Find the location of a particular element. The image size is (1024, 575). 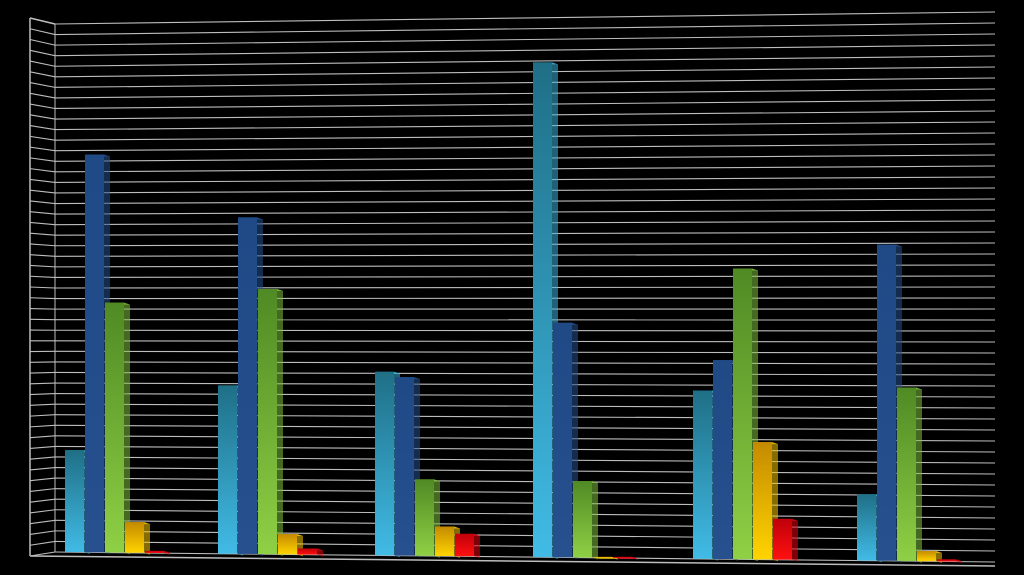

floor-front-edge is located at coordinates (512, 561).